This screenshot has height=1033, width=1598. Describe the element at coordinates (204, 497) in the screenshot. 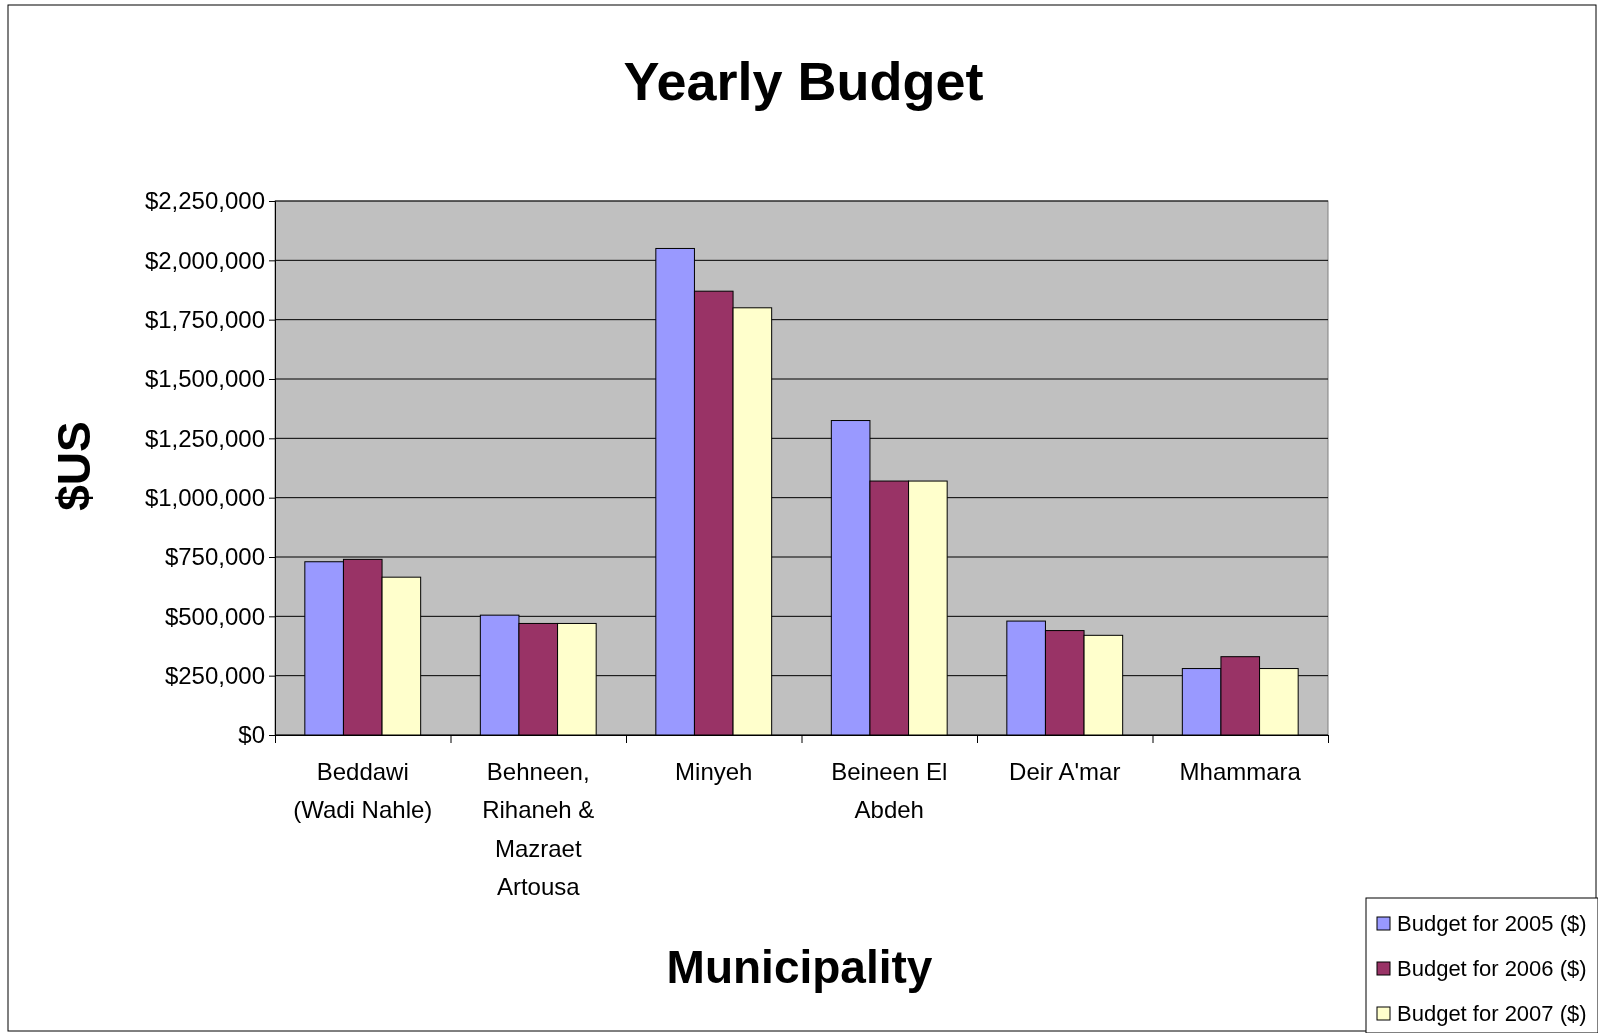

I see `y-tick-label: $1,000,000` at that location.